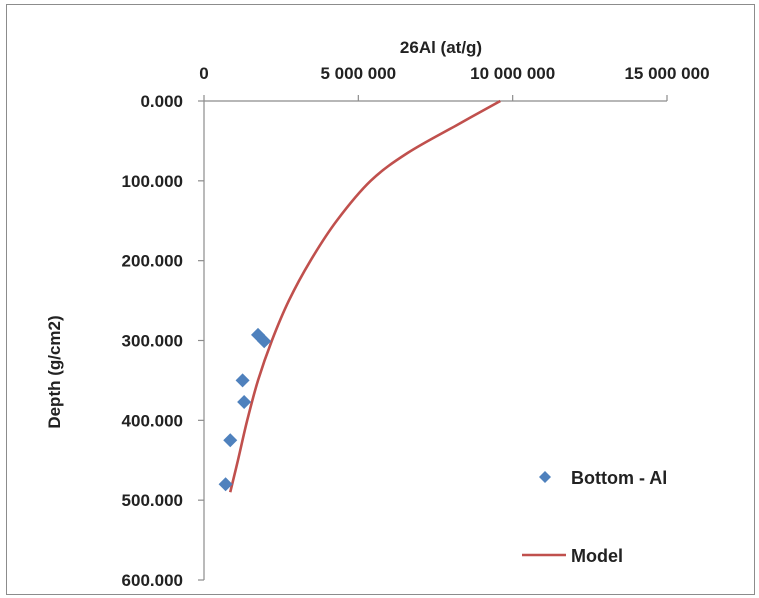 Image resolution: width=759 pixels, height=598 pixels. I want to click on x-tick-label: 10 000 000, so click(512, 73).